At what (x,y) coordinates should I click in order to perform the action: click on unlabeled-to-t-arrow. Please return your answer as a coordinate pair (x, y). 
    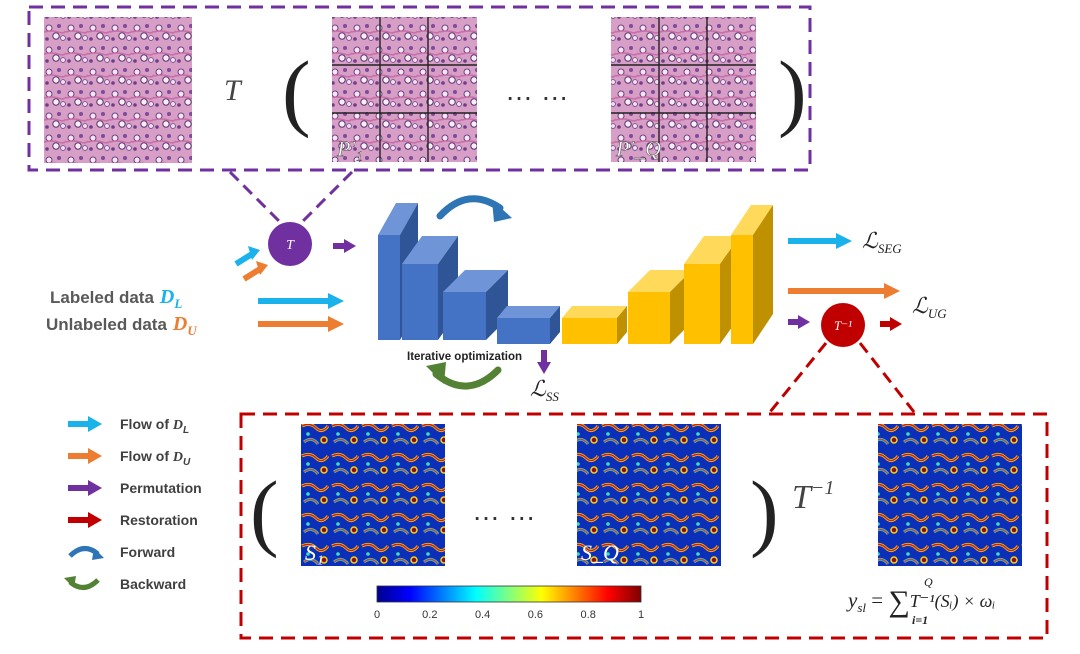
    Looking at the image, I should click on (255, 271).